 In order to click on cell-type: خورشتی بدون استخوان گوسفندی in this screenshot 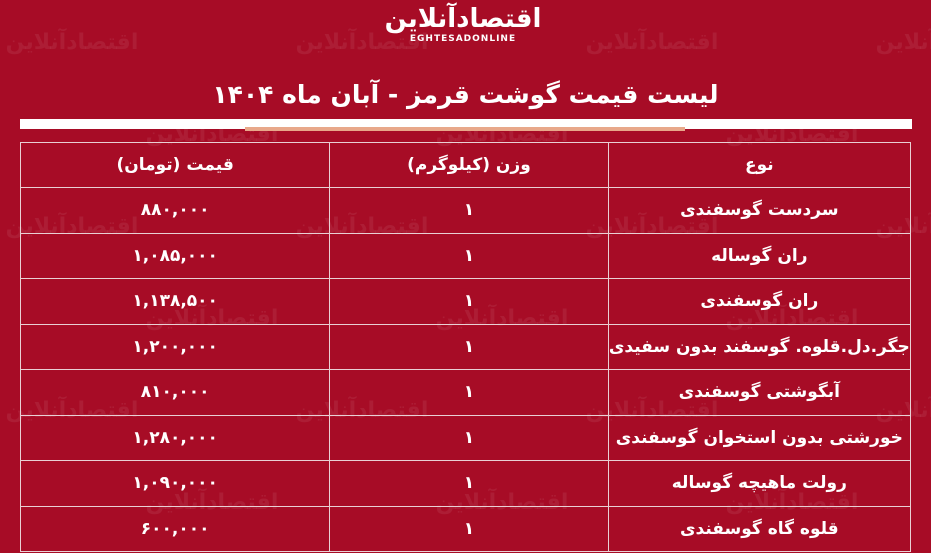, I will do `click(759, 437)`.